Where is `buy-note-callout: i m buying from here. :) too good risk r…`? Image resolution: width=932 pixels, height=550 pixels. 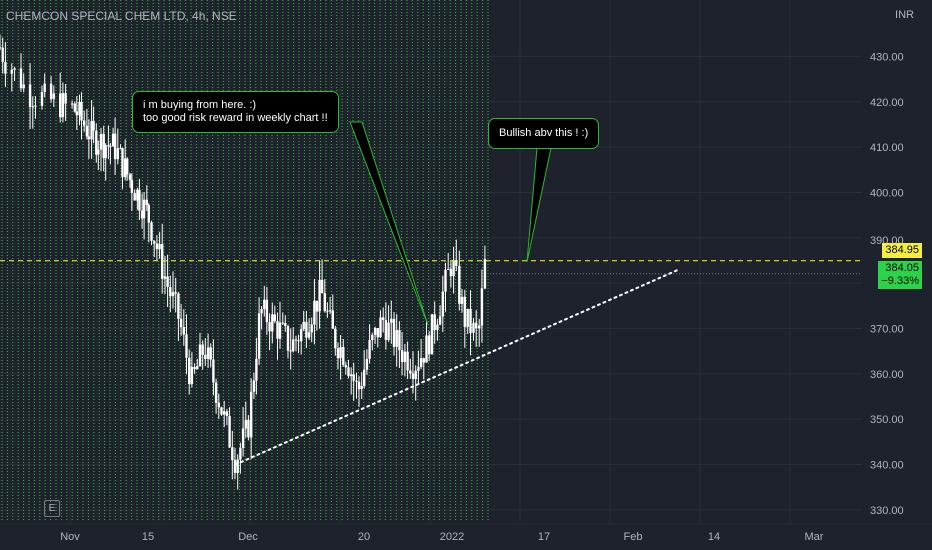
buy-note-callout: i m buying from here. :) too good risk r… is located at coordinates (235, 112).